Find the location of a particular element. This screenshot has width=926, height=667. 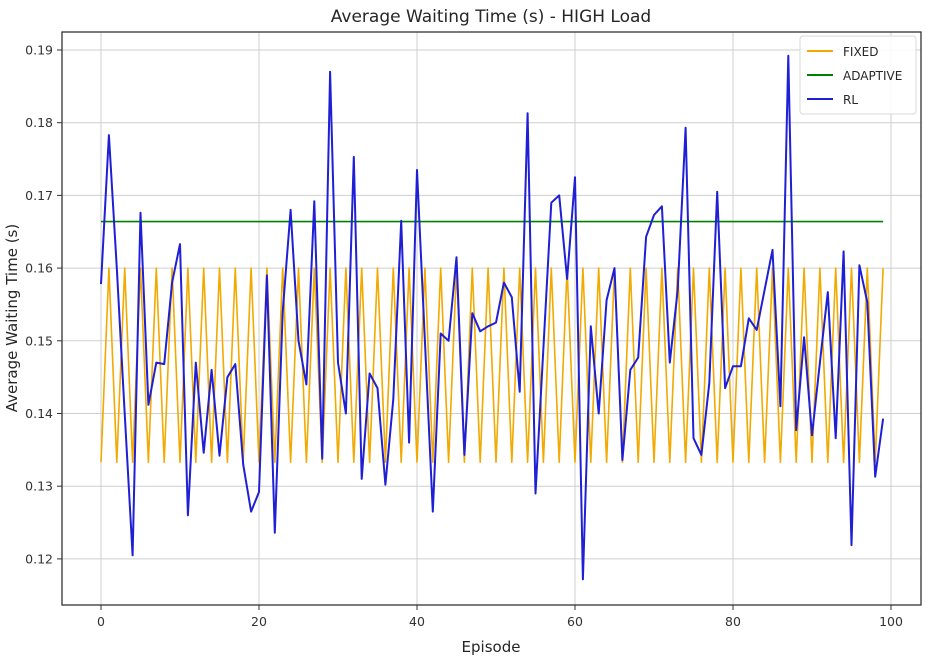

y-tick-label: 0.16 is located at coordinates (39, 268).